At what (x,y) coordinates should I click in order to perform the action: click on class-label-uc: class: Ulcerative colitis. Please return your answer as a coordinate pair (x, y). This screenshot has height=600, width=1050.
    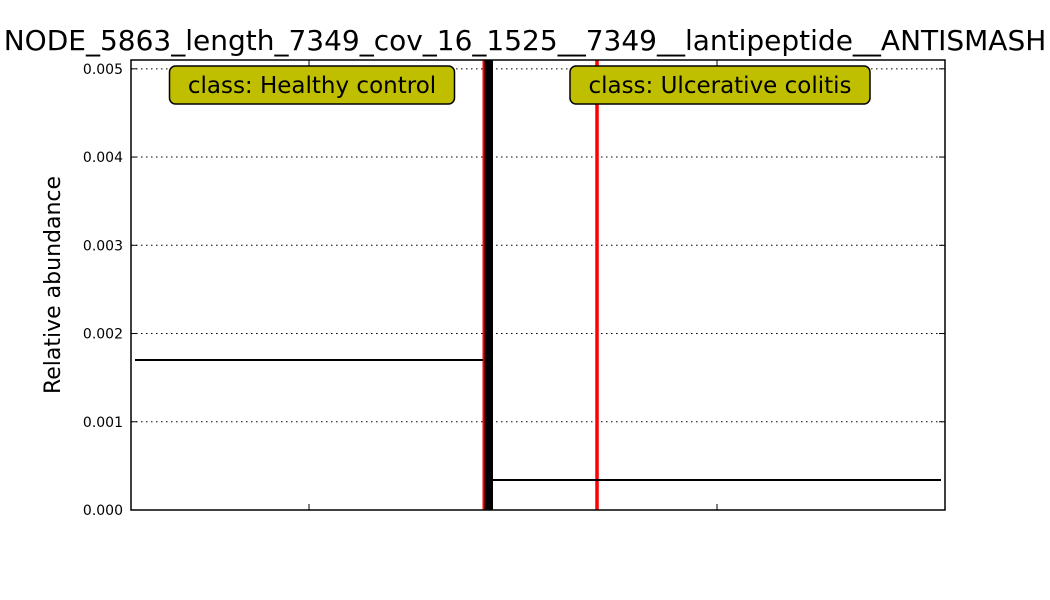
    Looking at the image, I should click on (719, 86).